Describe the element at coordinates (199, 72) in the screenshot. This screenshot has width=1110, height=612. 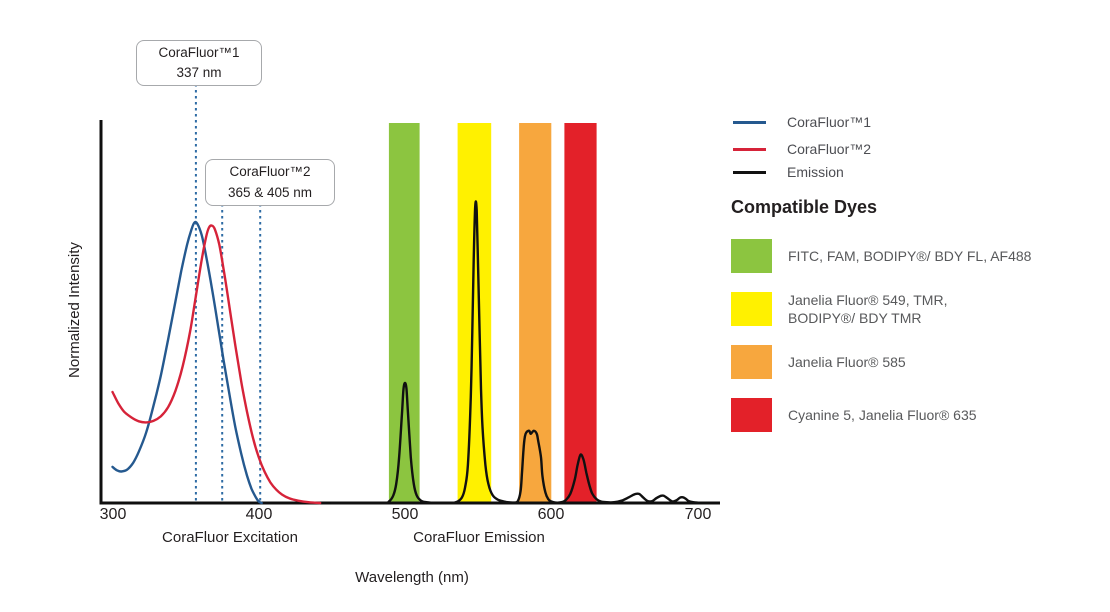
I see `callout-corafluor1-value: 337 nm` at that location.